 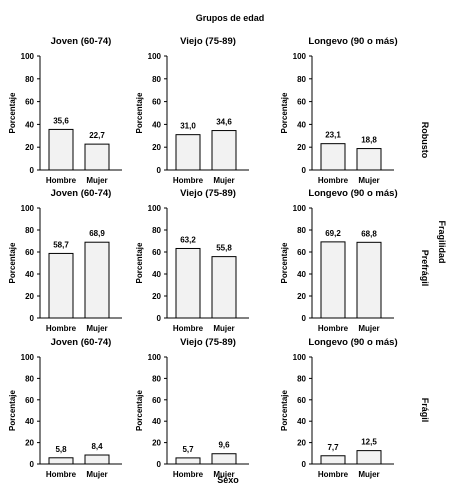 I want to click on bar-value-label: 31,0, so click(x=188, y=126).